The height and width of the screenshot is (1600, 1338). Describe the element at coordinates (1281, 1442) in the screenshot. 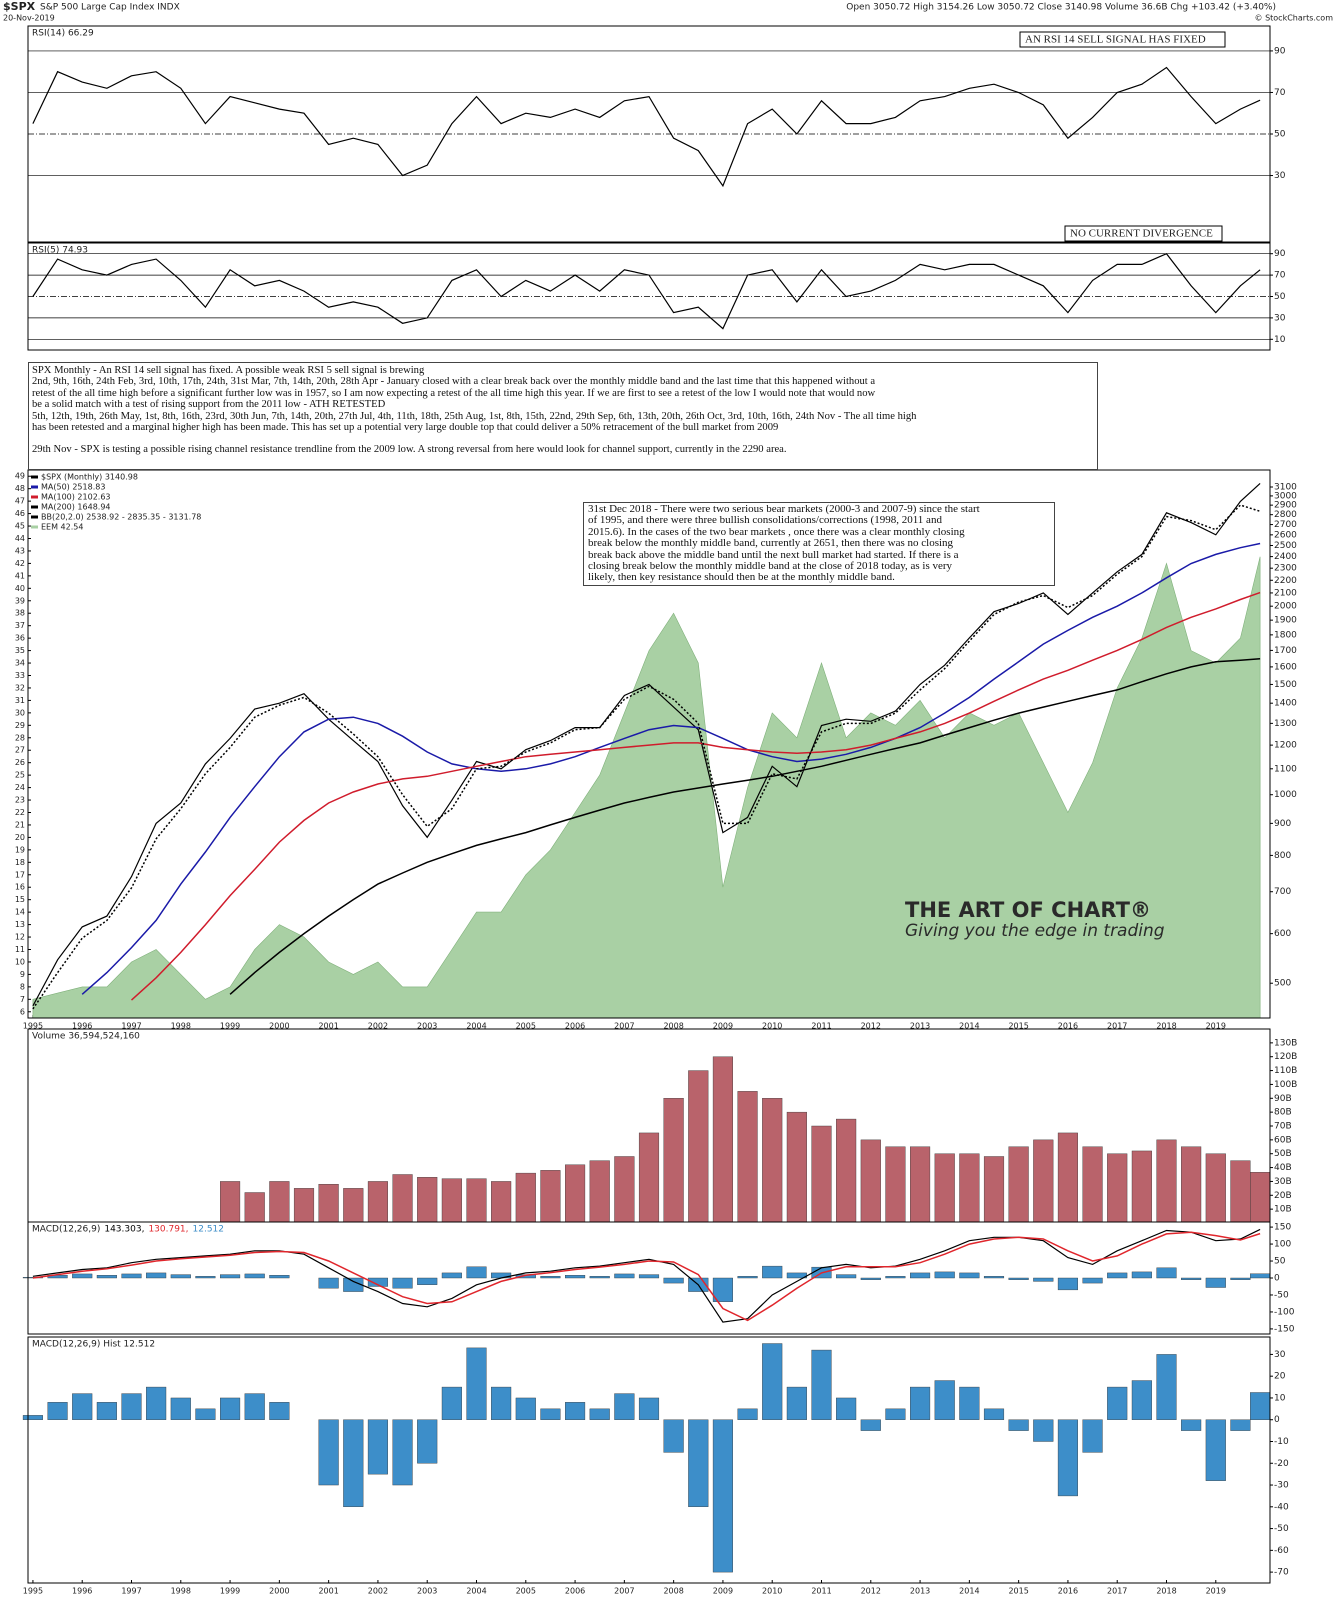

I see `y-tick-label: -10` at that location.